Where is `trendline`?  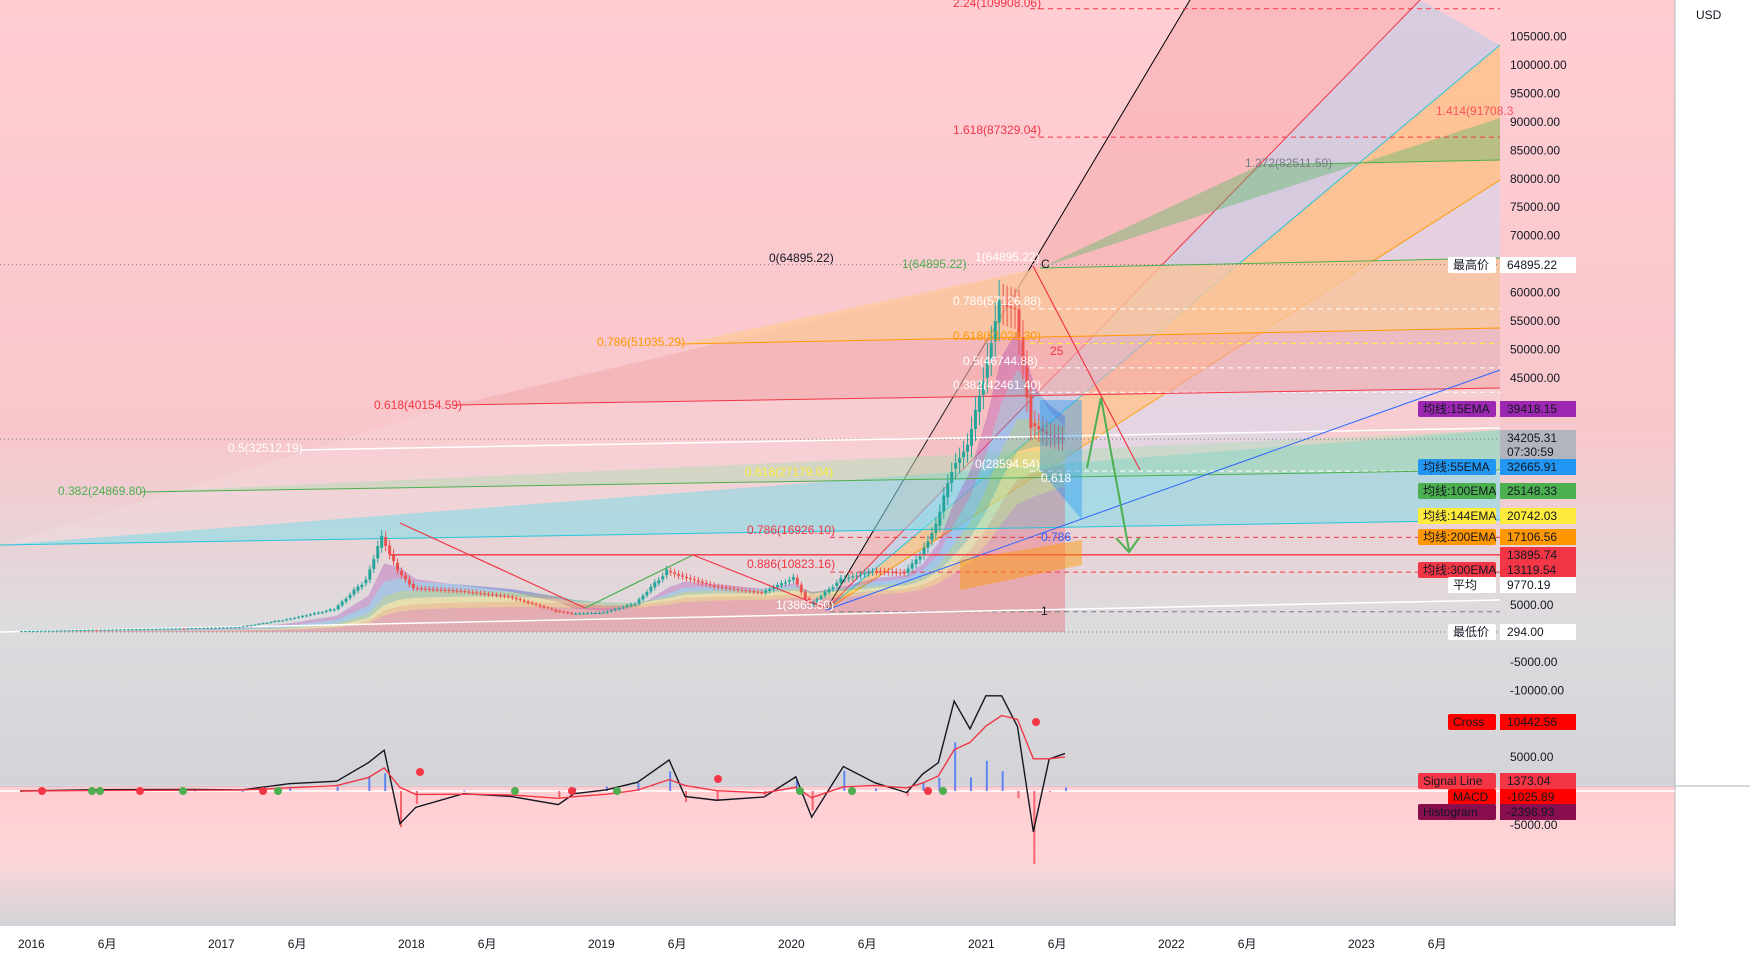
trendline is located at coordinates (1086, 368).